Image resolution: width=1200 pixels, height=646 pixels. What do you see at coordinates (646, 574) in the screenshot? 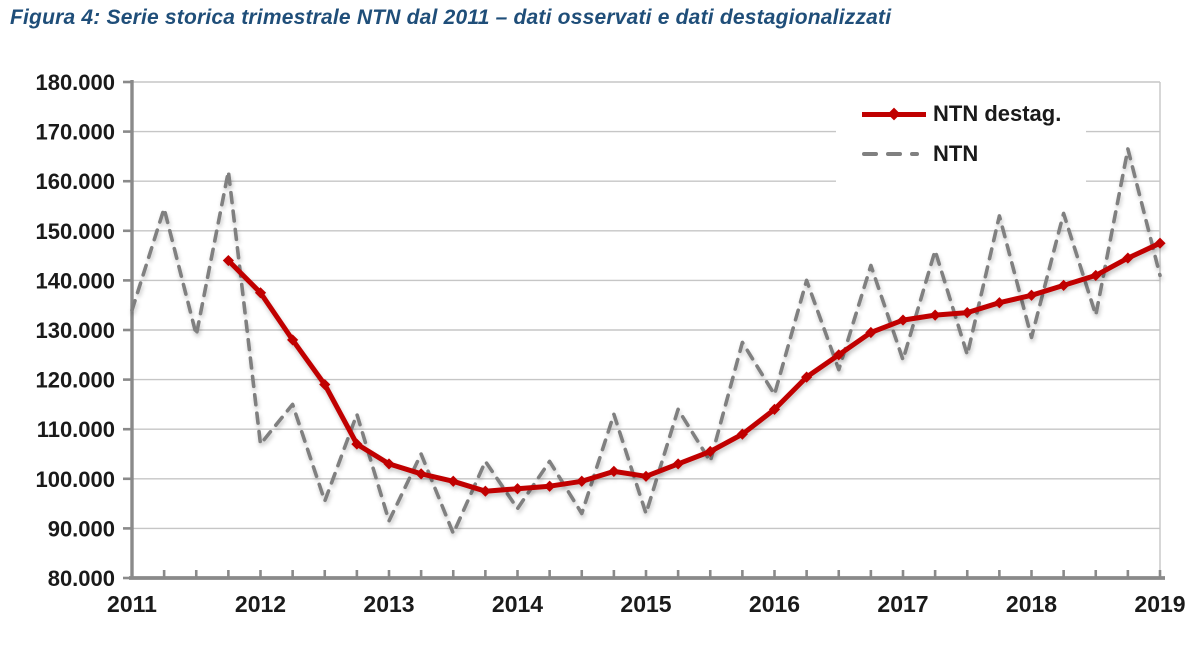
I see `x-axis-ticks` at bounding box center [646, 574].